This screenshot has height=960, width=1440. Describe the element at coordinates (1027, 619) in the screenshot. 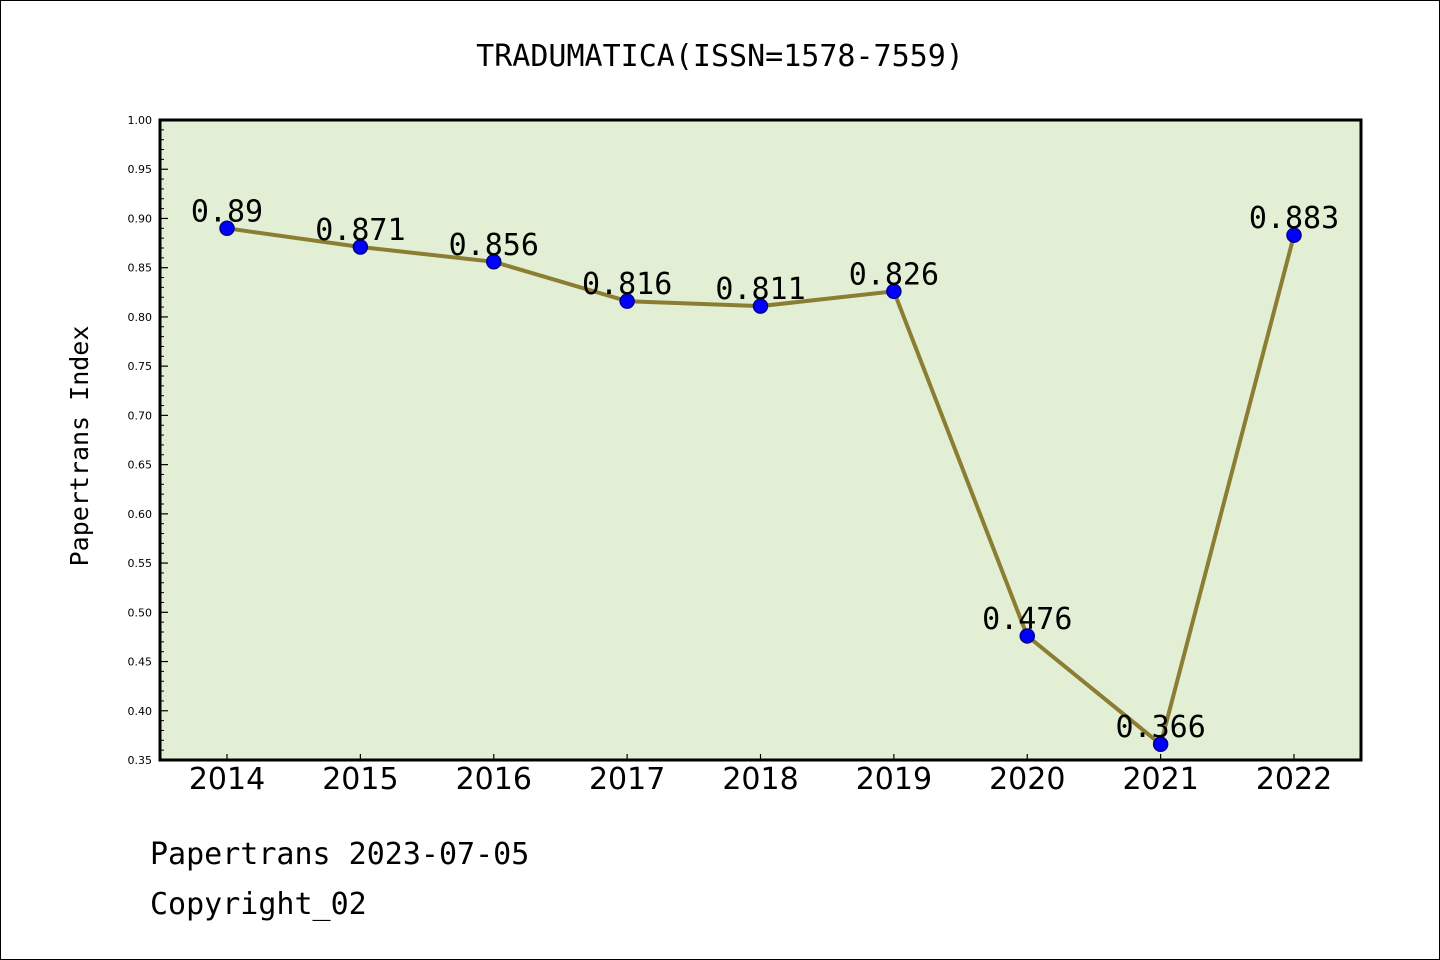

I see `data-label: 0.476` at that location.